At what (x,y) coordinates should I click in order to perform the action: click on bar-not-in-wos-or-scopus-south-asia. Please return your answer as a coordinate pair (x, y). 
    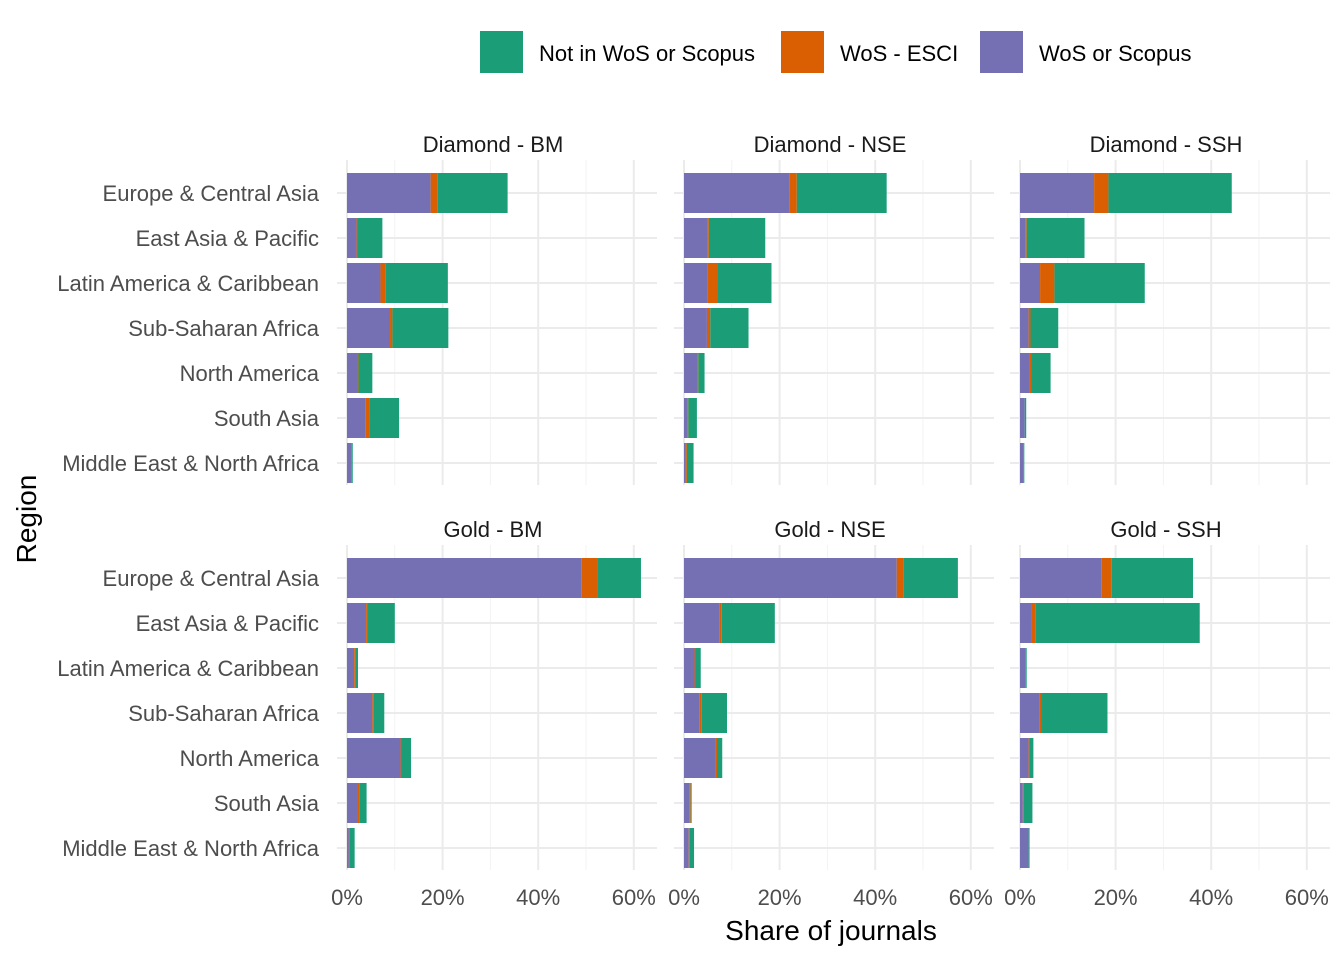
    Looking at the image, I should click on (1028, 803).